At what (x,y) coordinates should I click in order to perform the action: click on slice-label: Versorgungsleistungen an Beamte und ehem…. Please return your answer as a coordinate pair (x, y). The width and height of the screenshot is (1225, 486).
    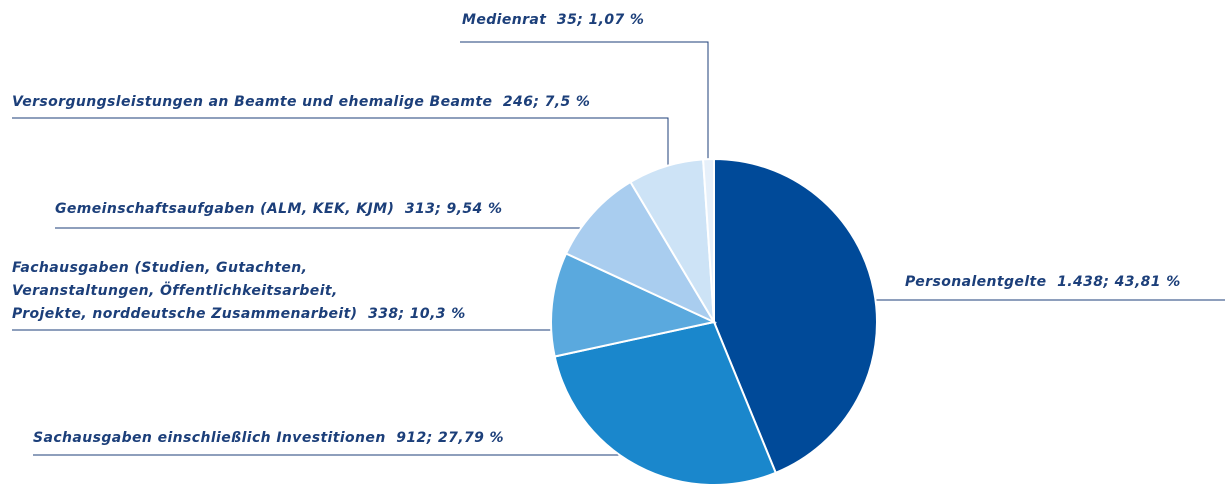
    Looking at the image, I should click on (301, 102).